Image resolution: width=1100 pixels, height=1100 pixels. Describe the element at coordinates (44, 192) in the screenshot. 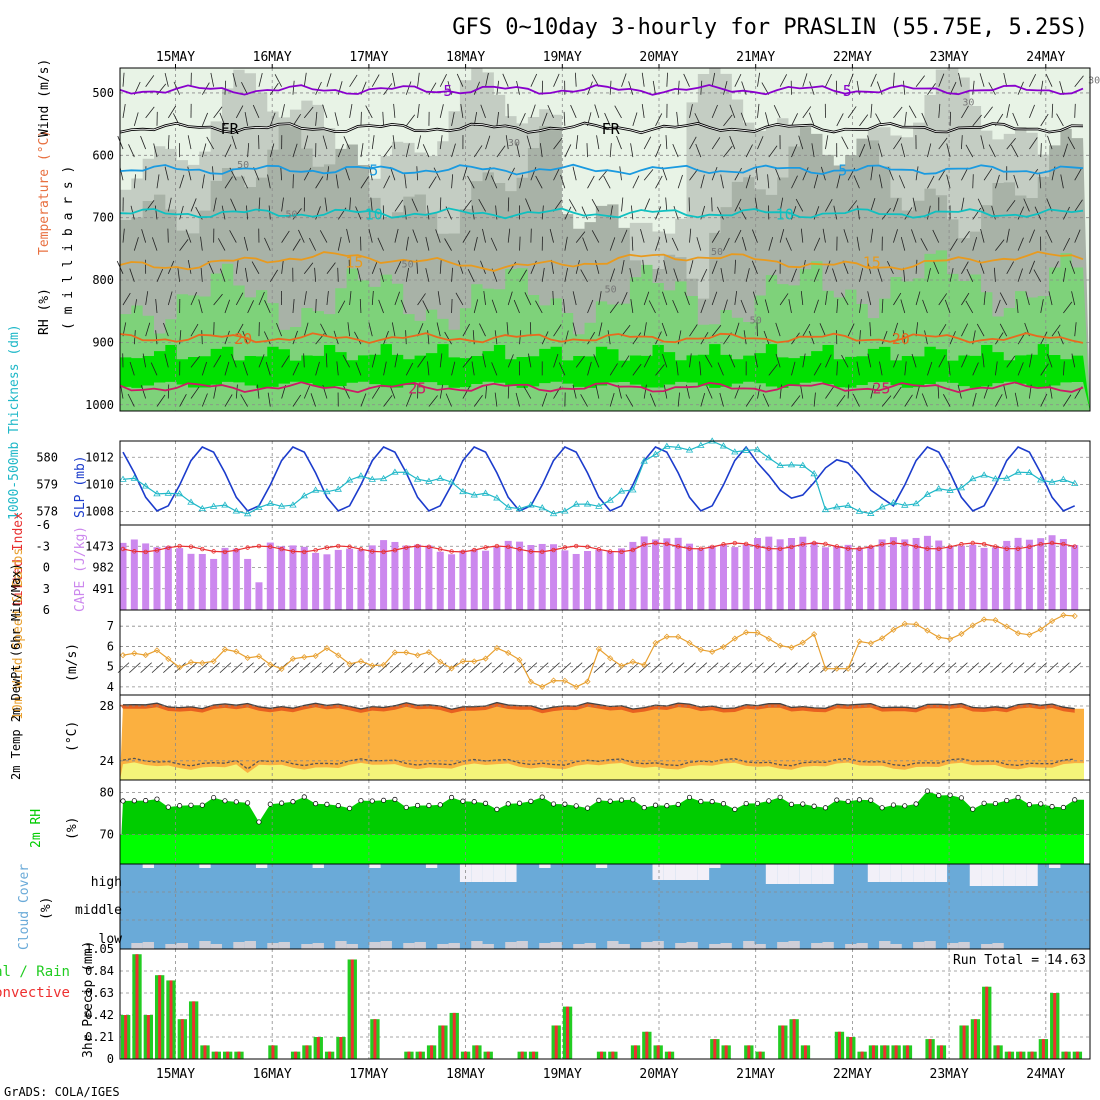

I see `temperature-label: Temperature (°C)` at that location.